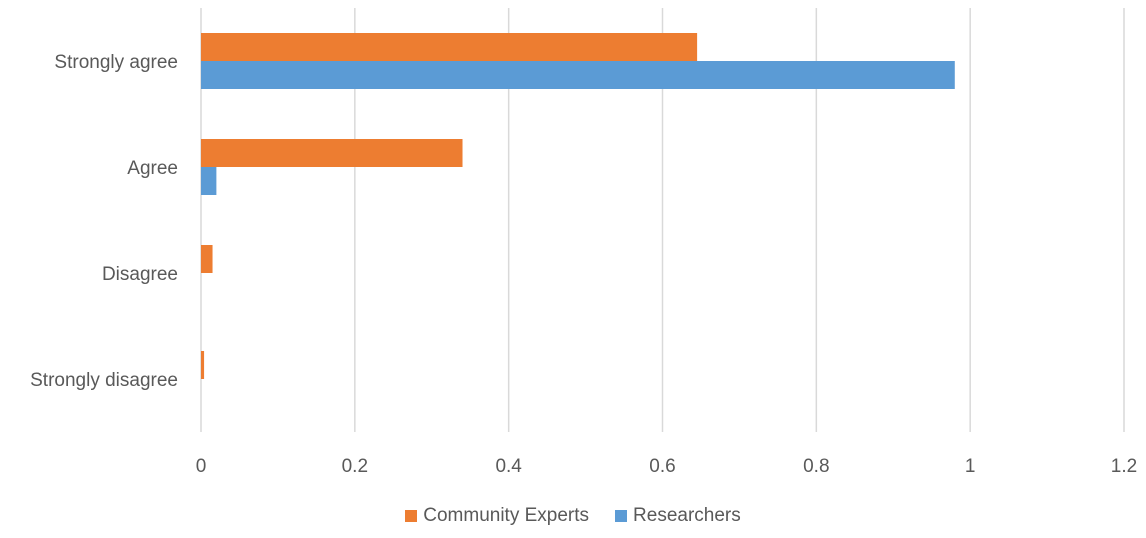  What do you see at coordinates (203, 365) in the screenshot?
I see `bar-community-experts-strongly-disagree` at bounding box center [203, 365].